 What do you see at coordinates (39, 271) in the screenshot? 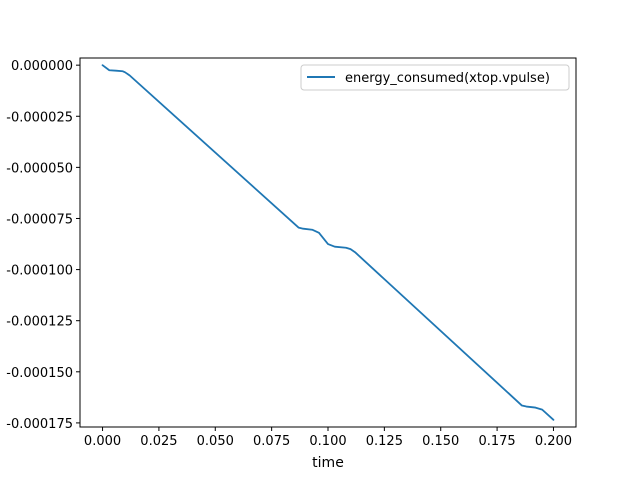
I see `y-tick-label: -0.000100` at bounding box center [39, 271].